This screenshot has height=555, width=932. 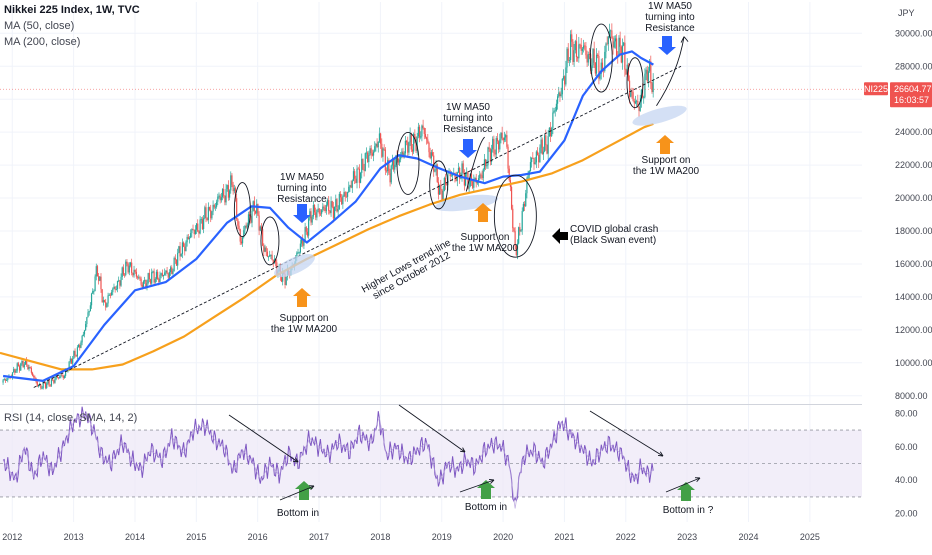 I want to click on resistance-note-1: turning into, so click(x=302, y=188).